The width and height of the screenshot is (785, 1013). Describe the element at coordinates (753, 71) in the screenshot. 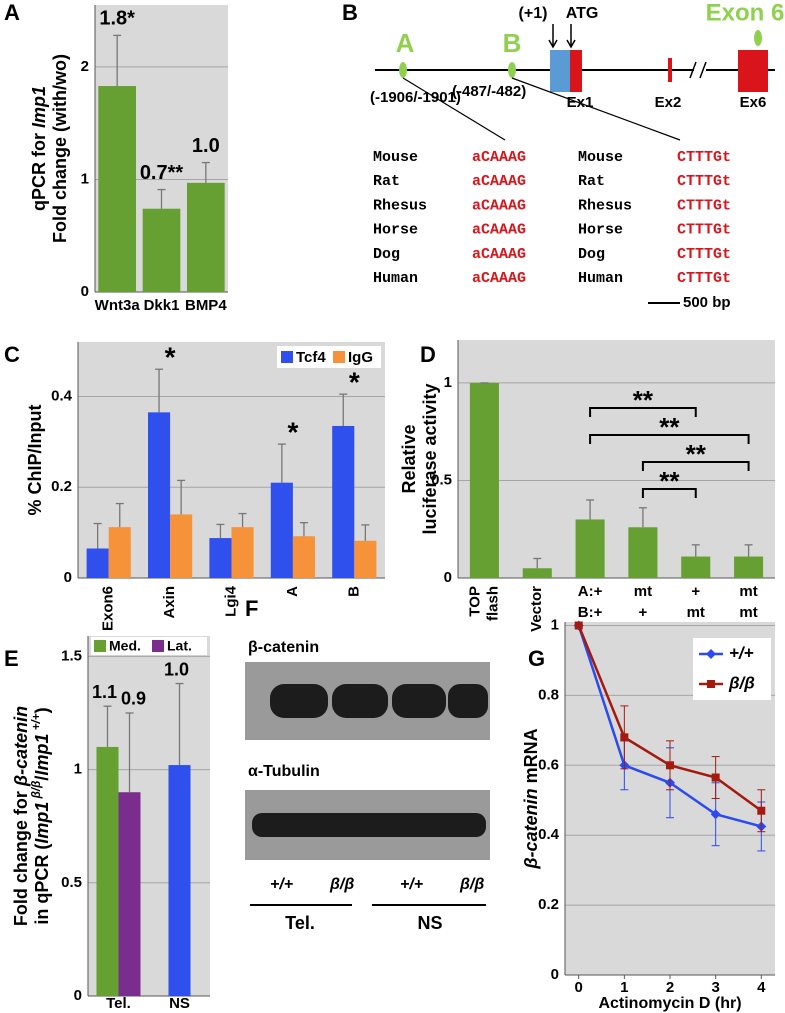

I see `exon6` at that location.